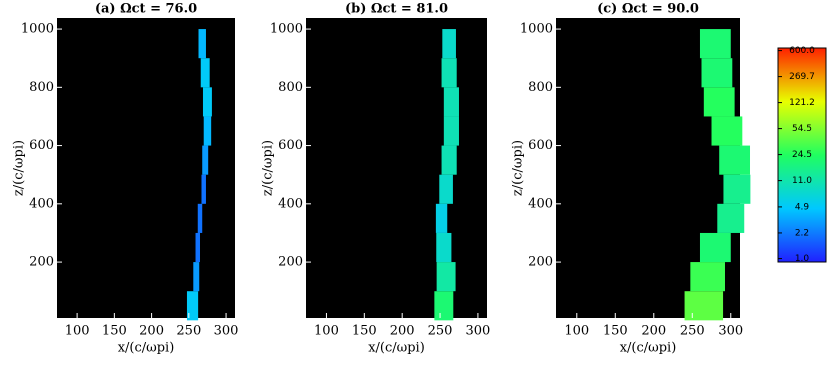 This screenshot has height=365, width=830. Describe the element at coordinates (648, 9) in the screenshot. I see `panel-title: (c) Ωct = 90.0` at that location.